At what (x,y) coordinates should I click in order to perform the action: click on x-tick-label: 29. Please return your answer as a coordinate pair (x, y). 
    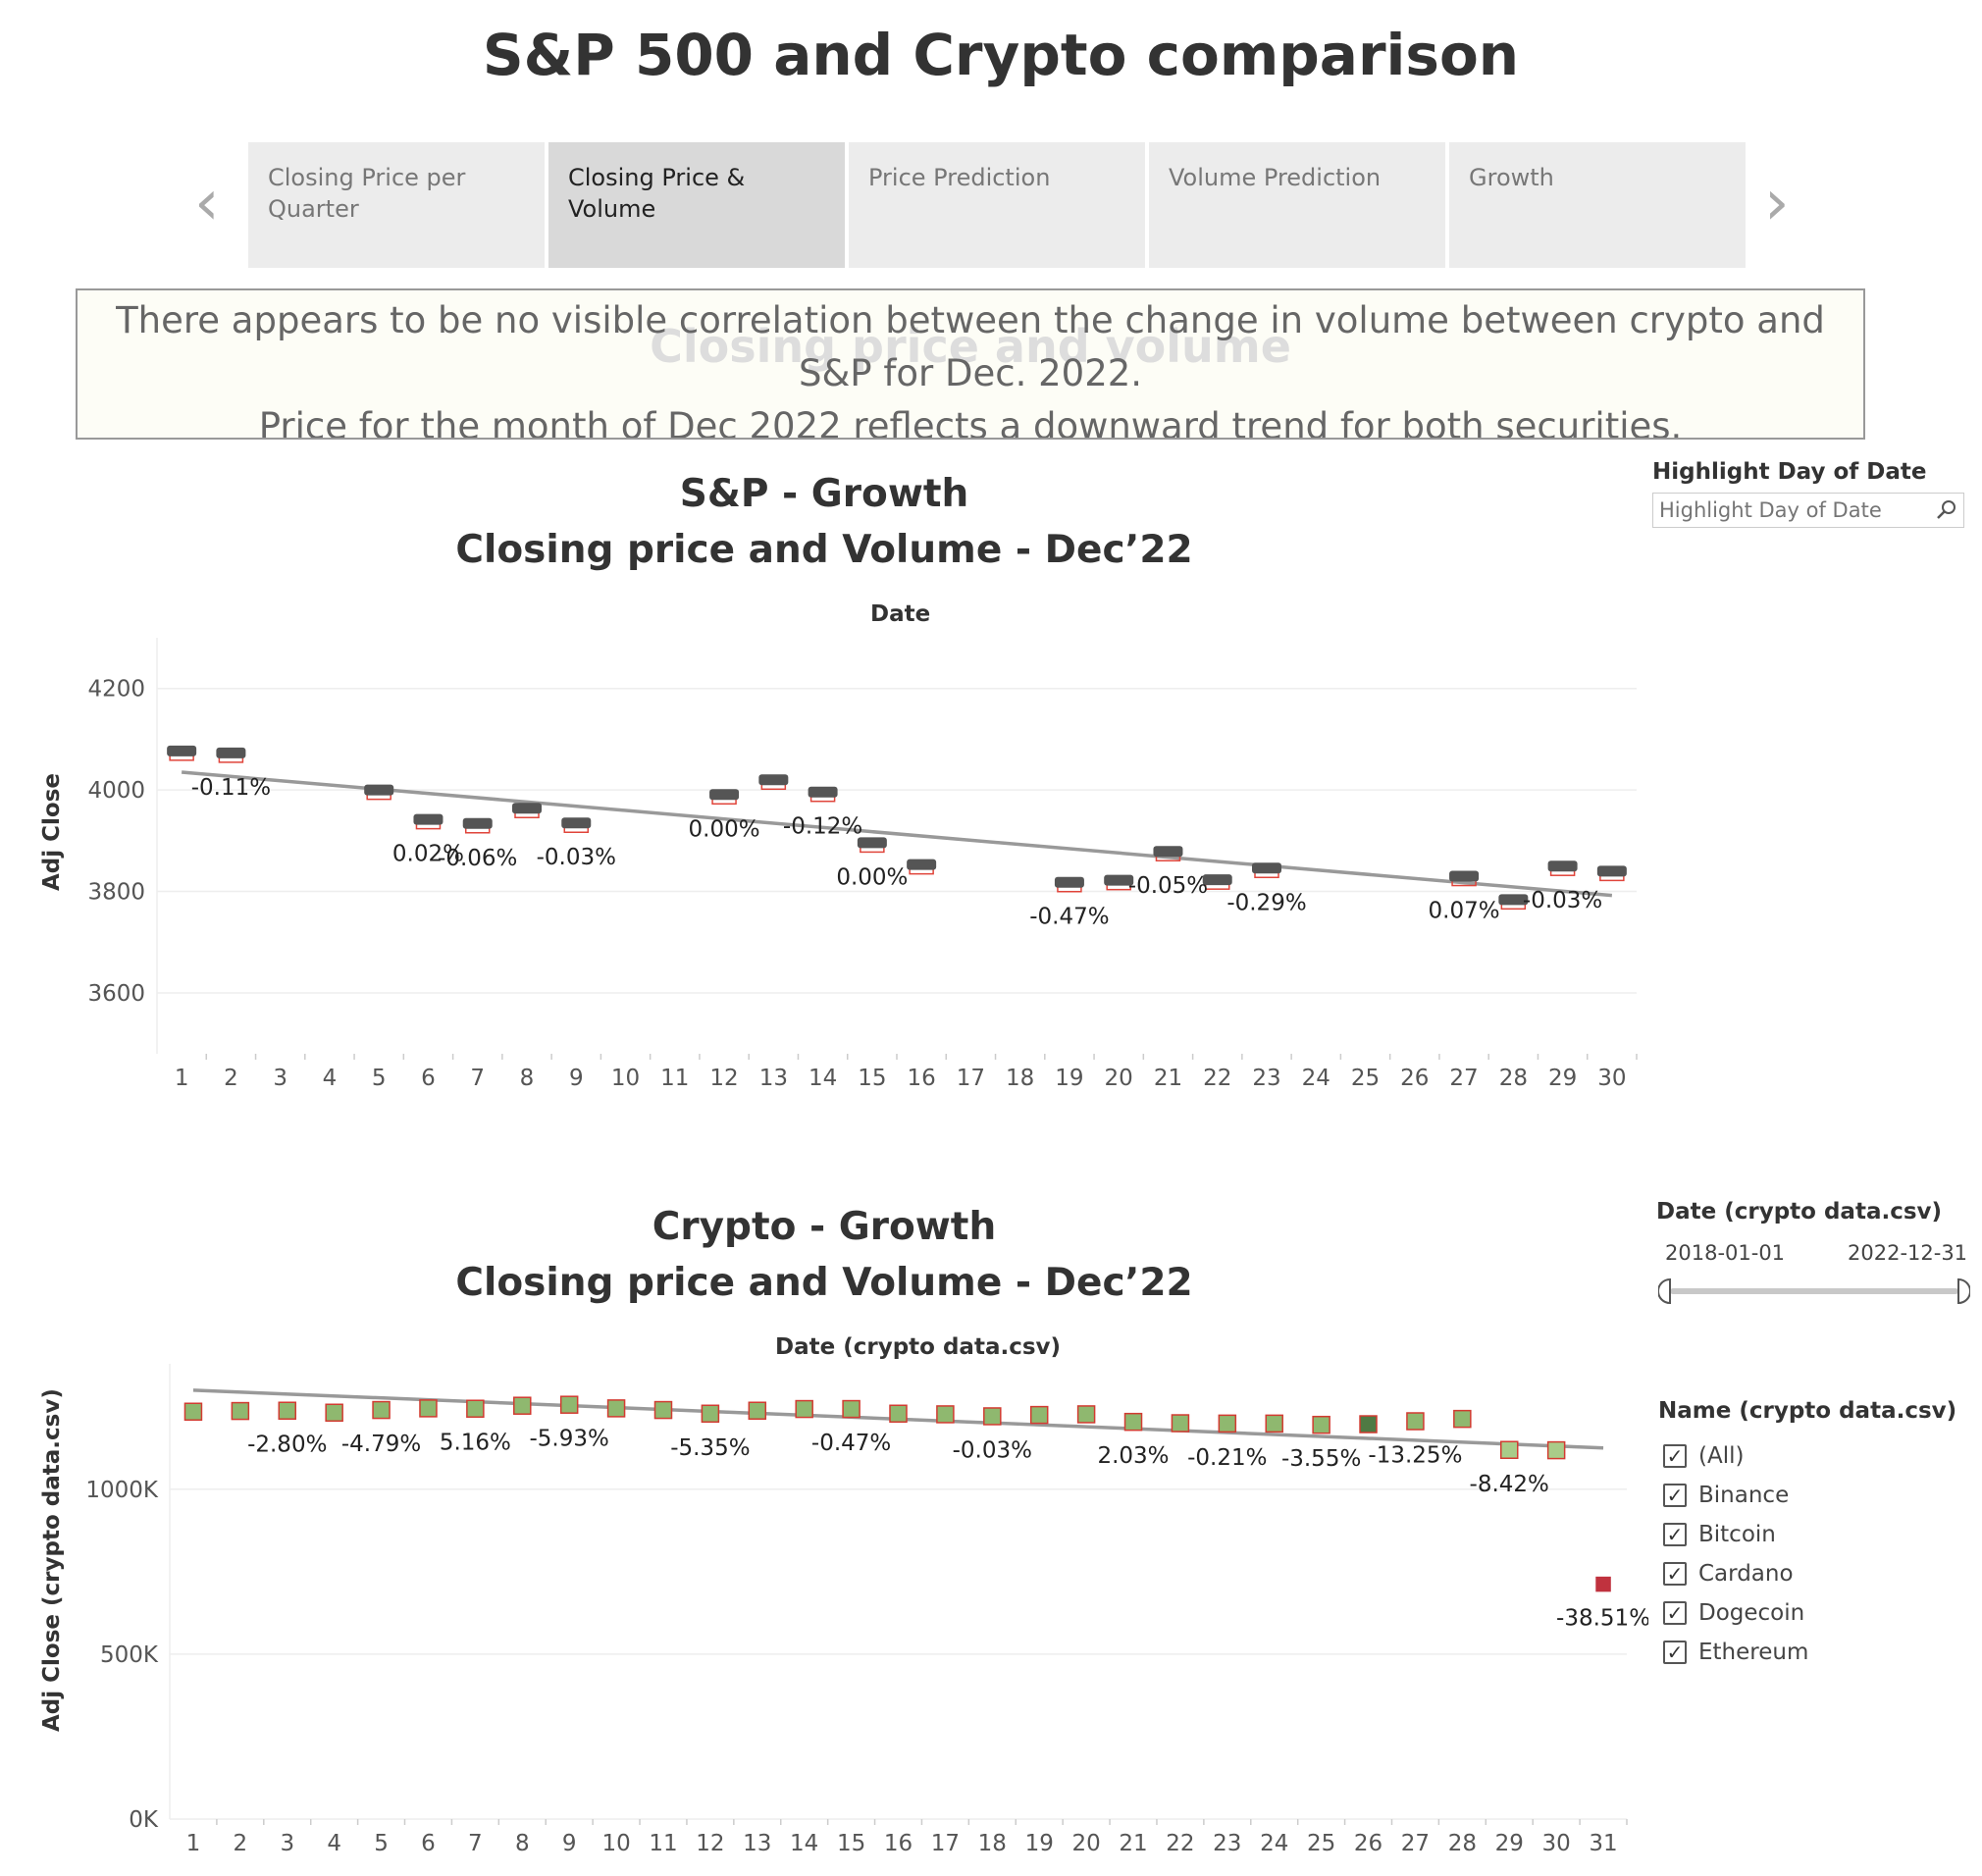
    Looking at the image, I should click on (1510, 1843).